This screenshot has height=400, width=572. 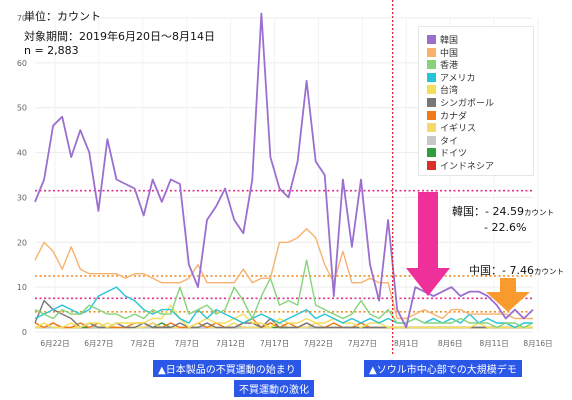 What do you see at coordinates (274, 343) in the screenshot?
I see `x-tick-label: 7月17日` at bounding box center [274, 343].